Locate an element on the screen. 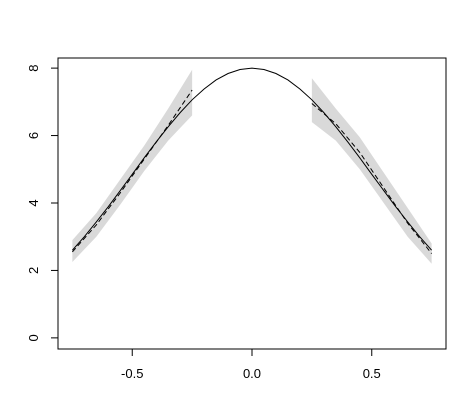 This screenshot has width=464, height=405. x-tick-label: 0.0 is located at coordinates (252, 373).